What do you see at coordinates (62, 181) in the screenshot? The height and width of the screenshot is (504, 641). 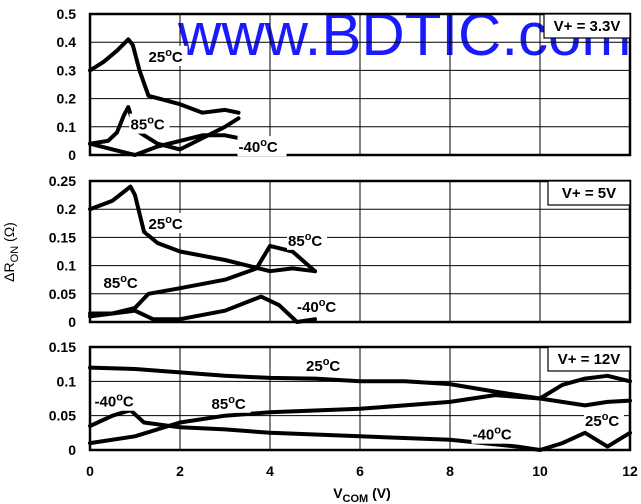 I see `y-tick-label: 0.25` at bounding box center [62, 181].